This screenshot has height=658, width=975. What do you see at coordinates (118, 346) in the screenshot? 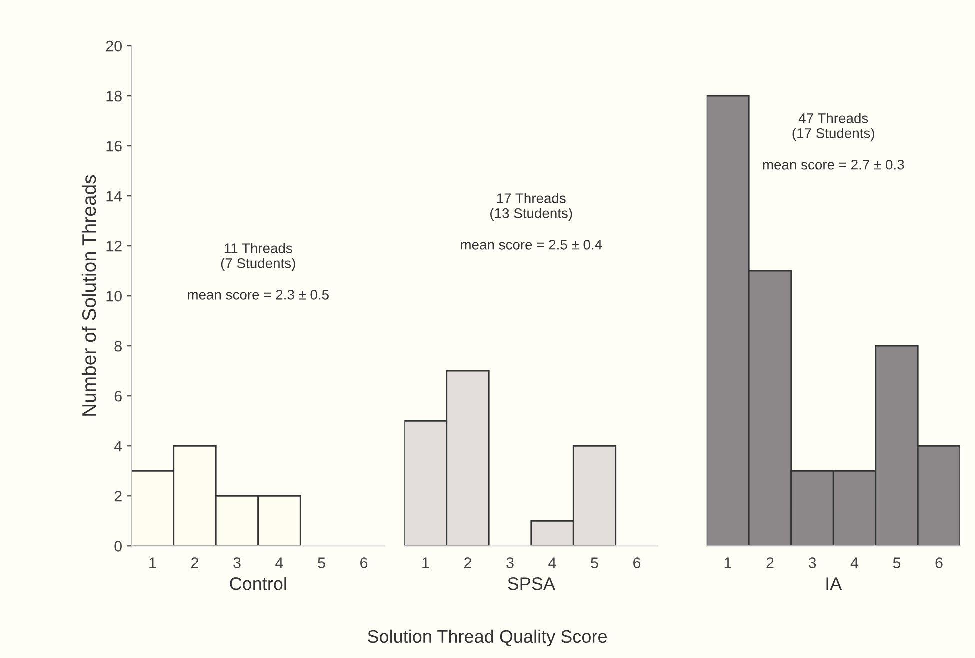
I see `y-tick-label: 8` at bounding box center [118, 346].